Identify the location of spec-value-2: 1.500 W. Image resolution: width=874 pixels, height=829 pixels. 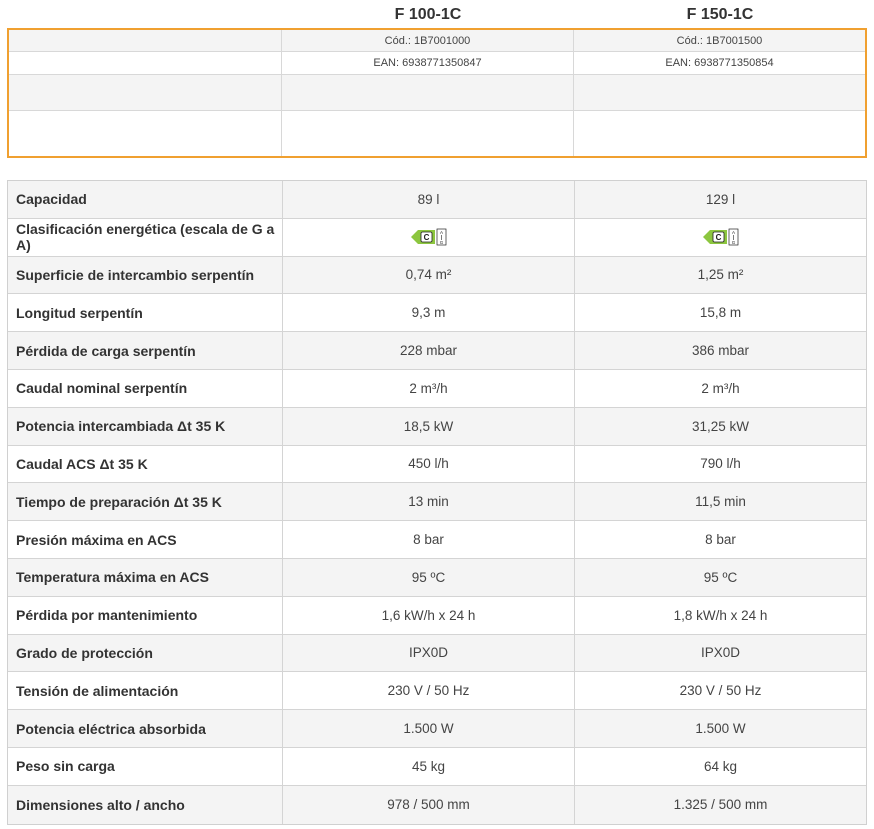
(720, 729).